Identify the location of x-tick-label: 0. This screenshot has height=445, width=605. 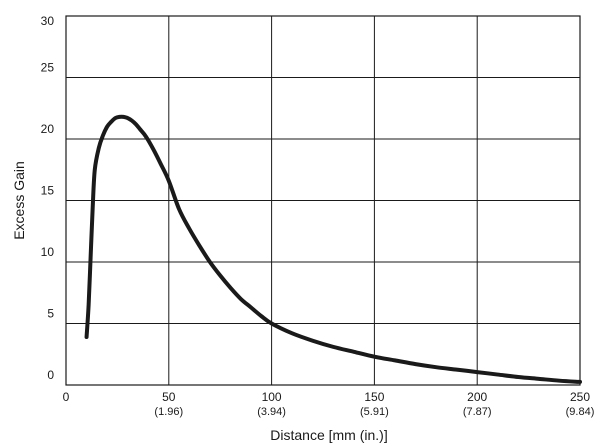
(66, 397).